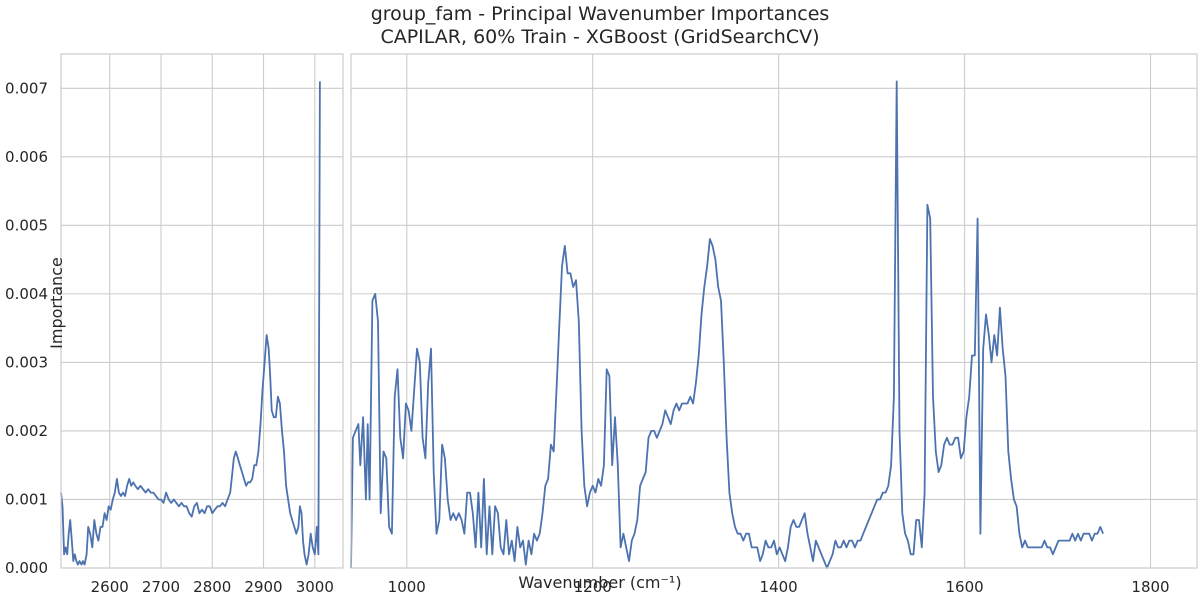  I want to click on x-tick-labels-right: 1000 1200 1400 1600 1800, so click(779, 587).